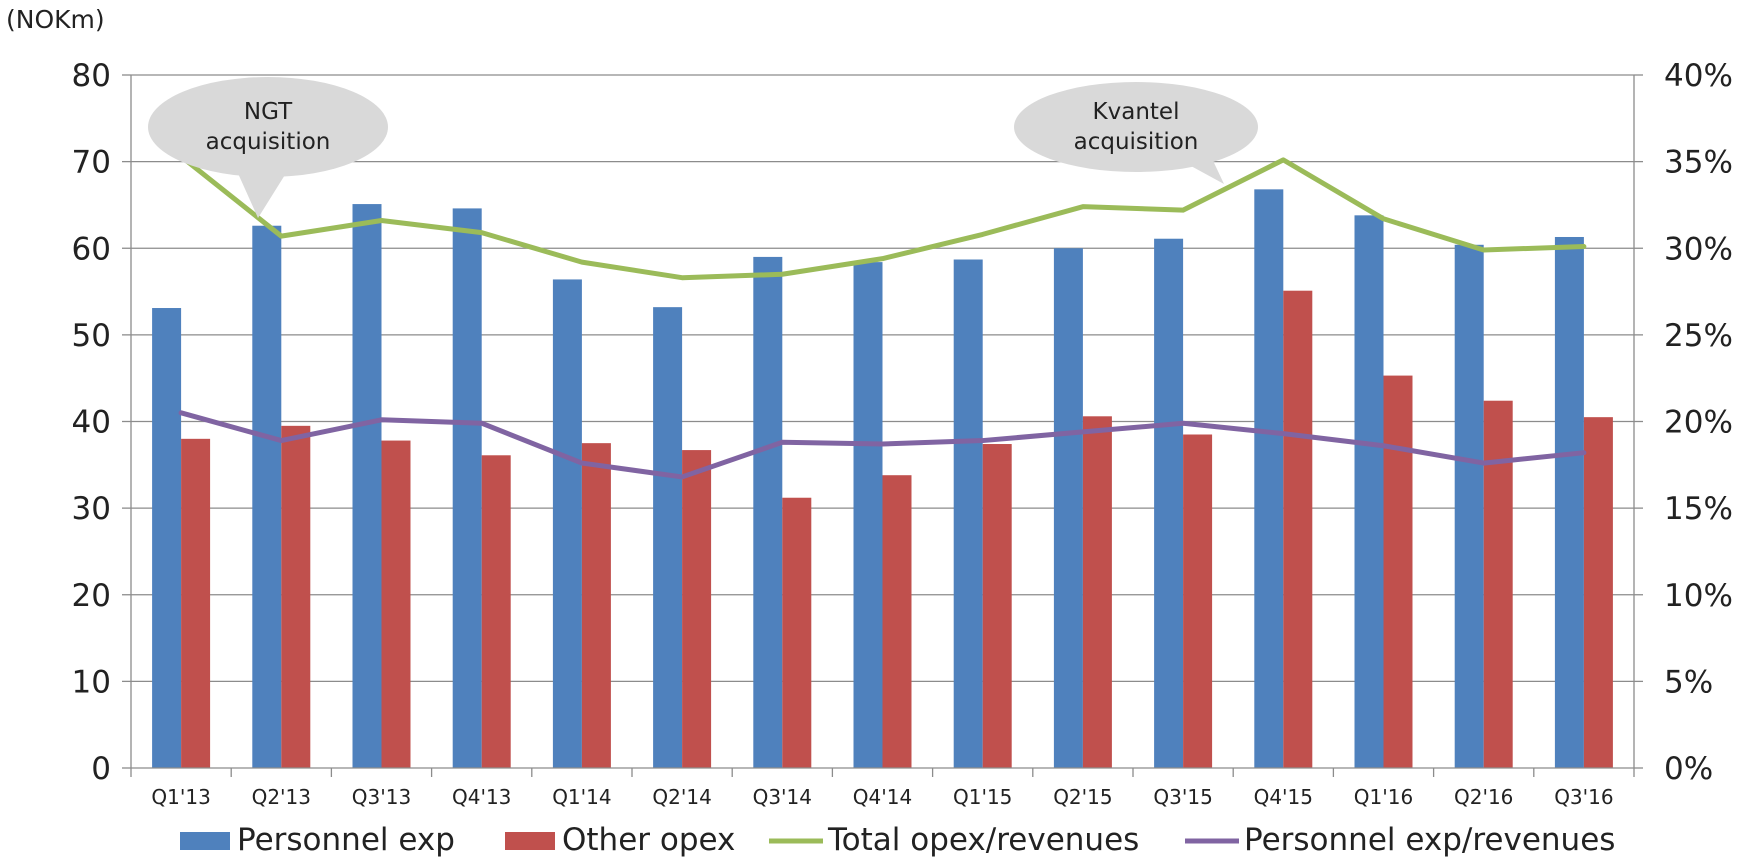  I want to click on line-total-opex-revenues, so click(882, 217).